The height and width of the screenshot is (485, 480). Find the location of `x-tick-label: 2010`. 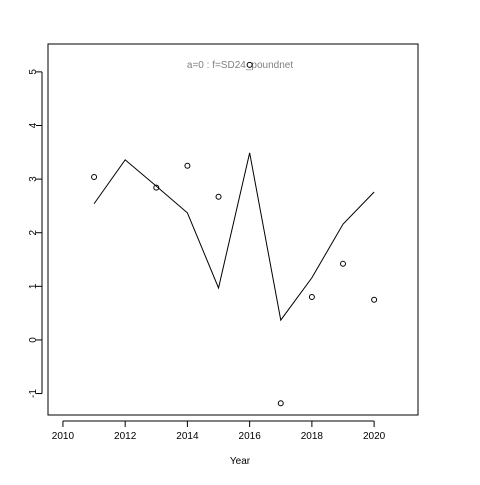

x-tick-label: 2010 is located at coordinates (63, 436).